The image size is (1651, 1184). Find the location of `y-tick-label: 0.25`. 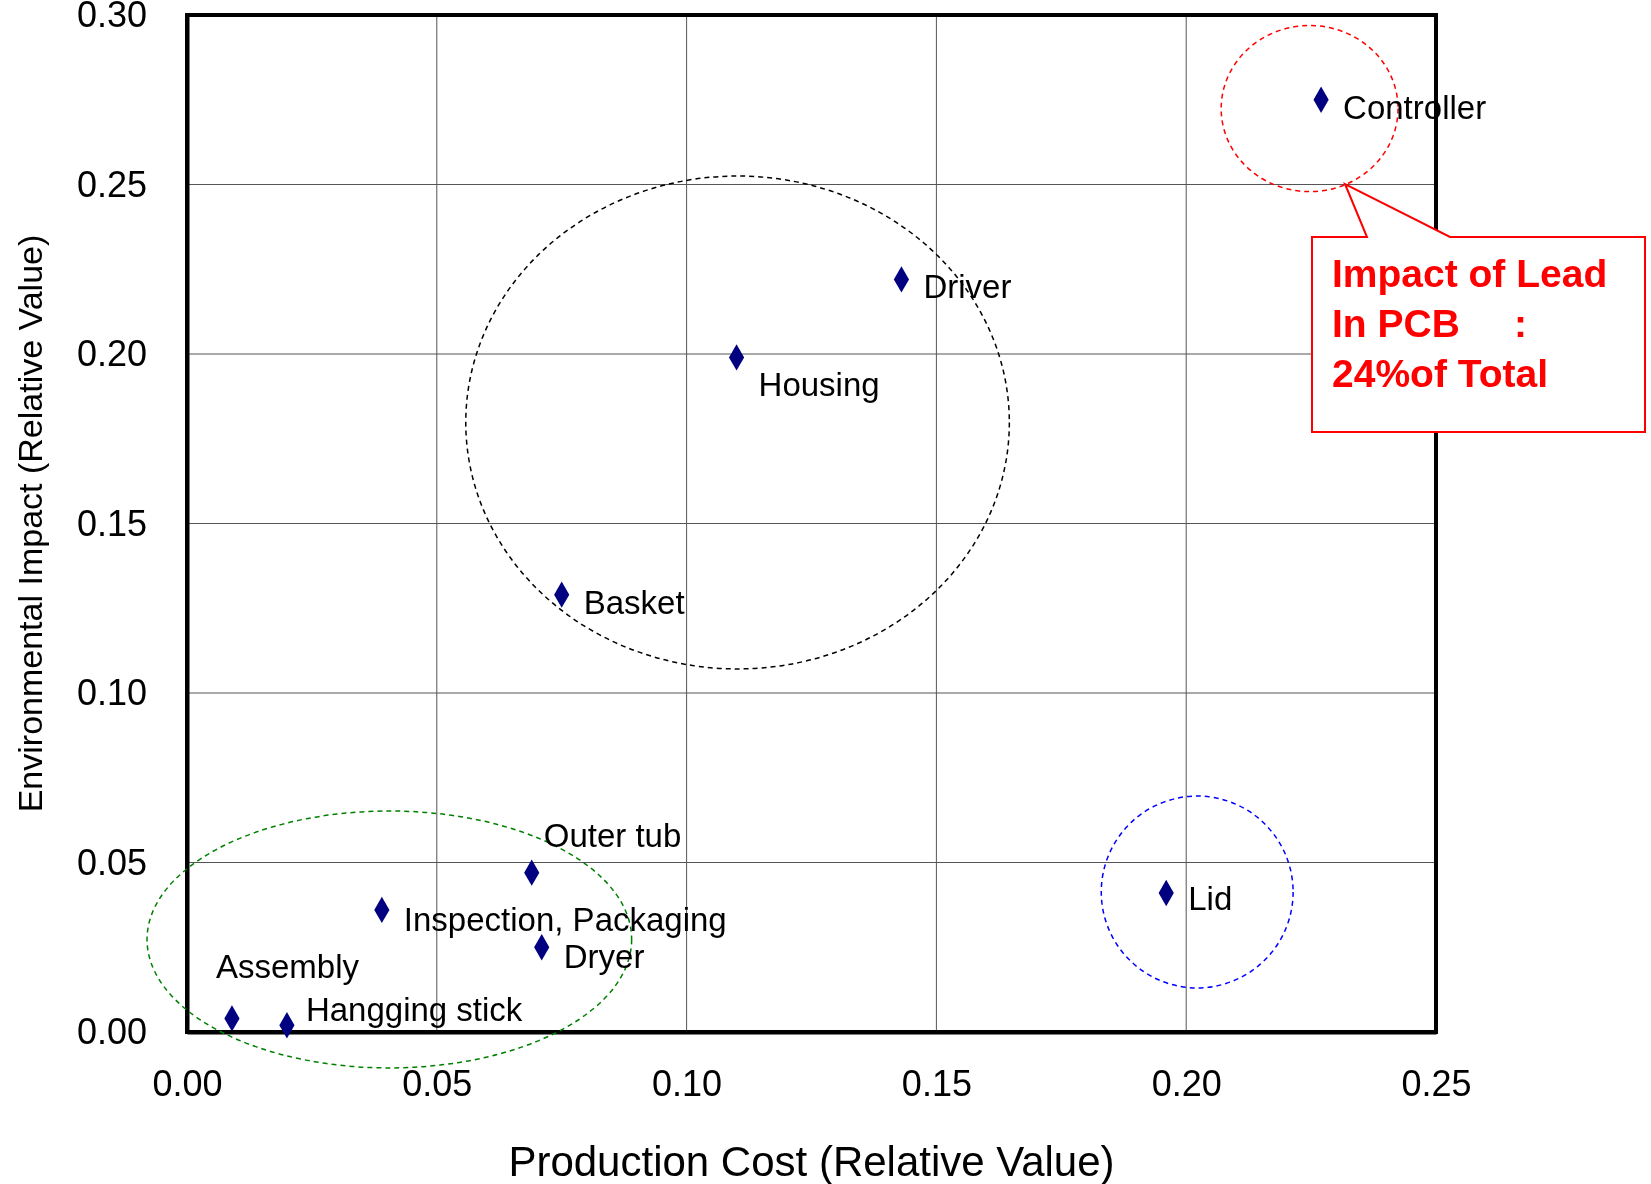

y-tick-label: 0.25 is located at coordinates (111, 184).